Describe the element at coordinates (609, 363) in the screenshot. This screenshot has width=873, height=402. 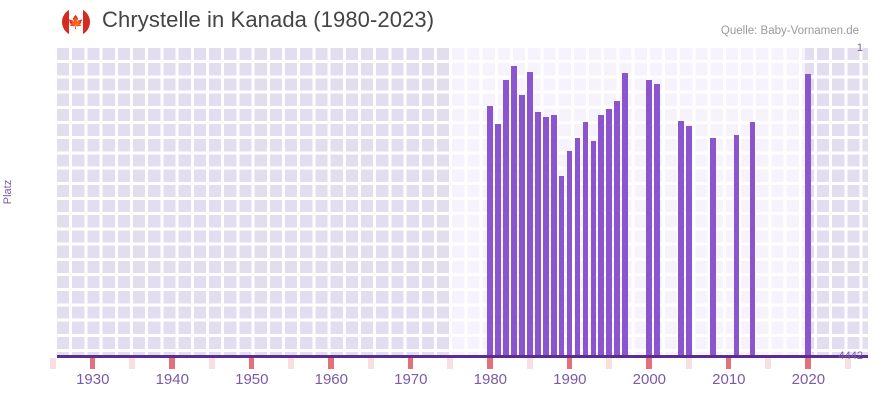
I see `x-tick-1995` at that location.